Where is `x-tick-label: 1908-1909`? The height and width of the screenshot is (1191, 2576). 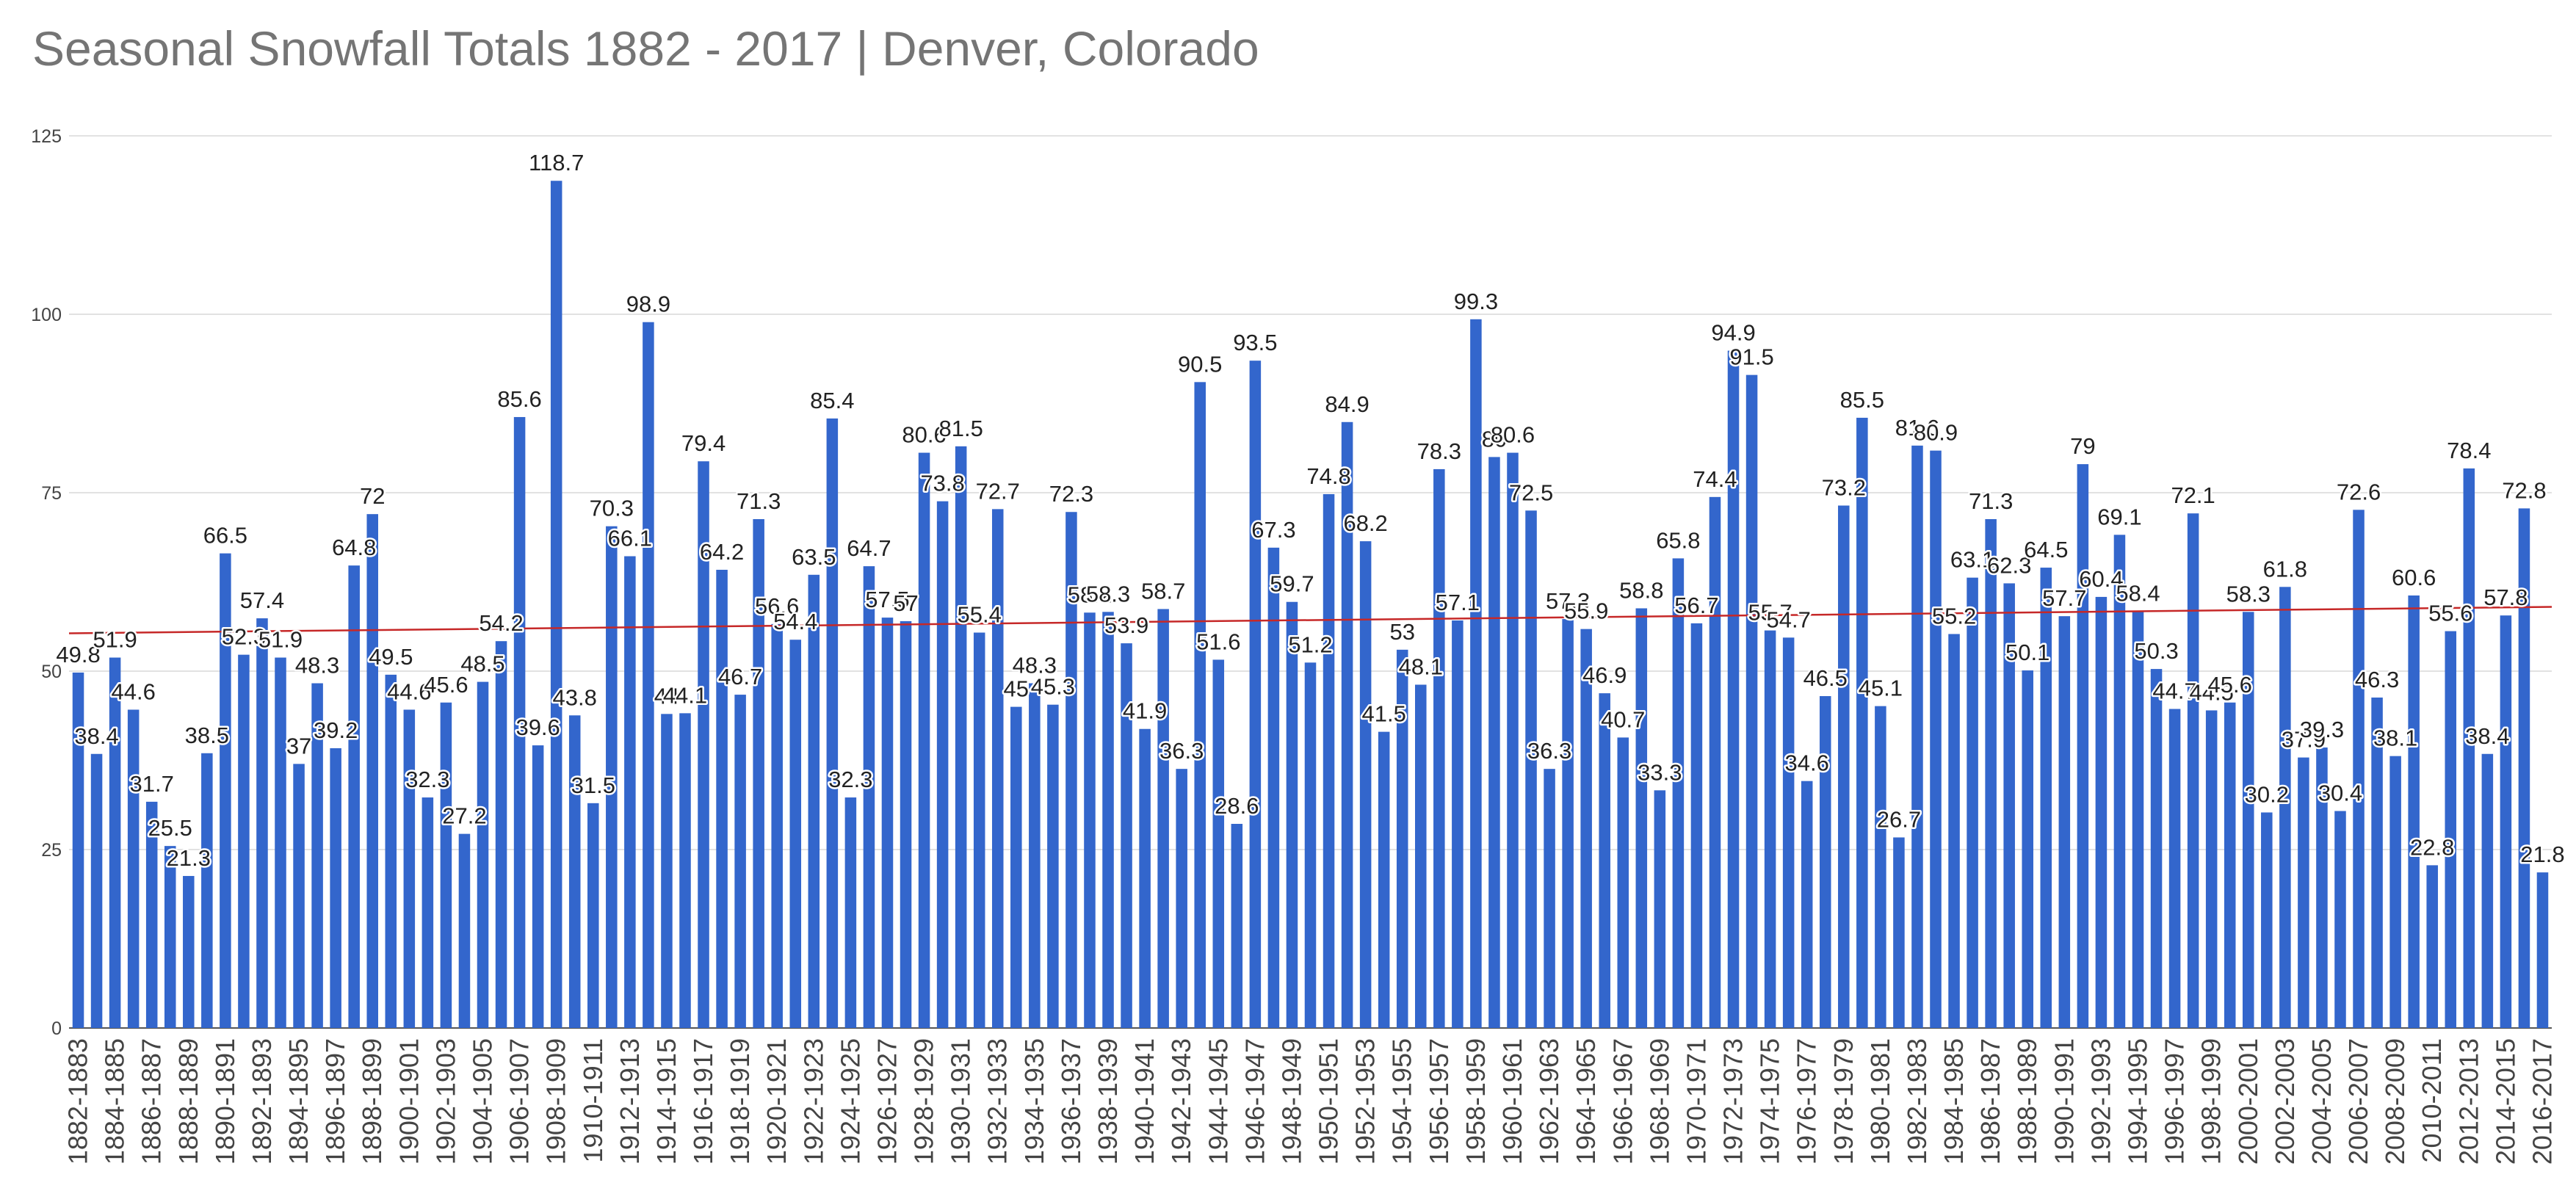 x-tick-label: 1908-1909 is located at coordinates (556, 1102).